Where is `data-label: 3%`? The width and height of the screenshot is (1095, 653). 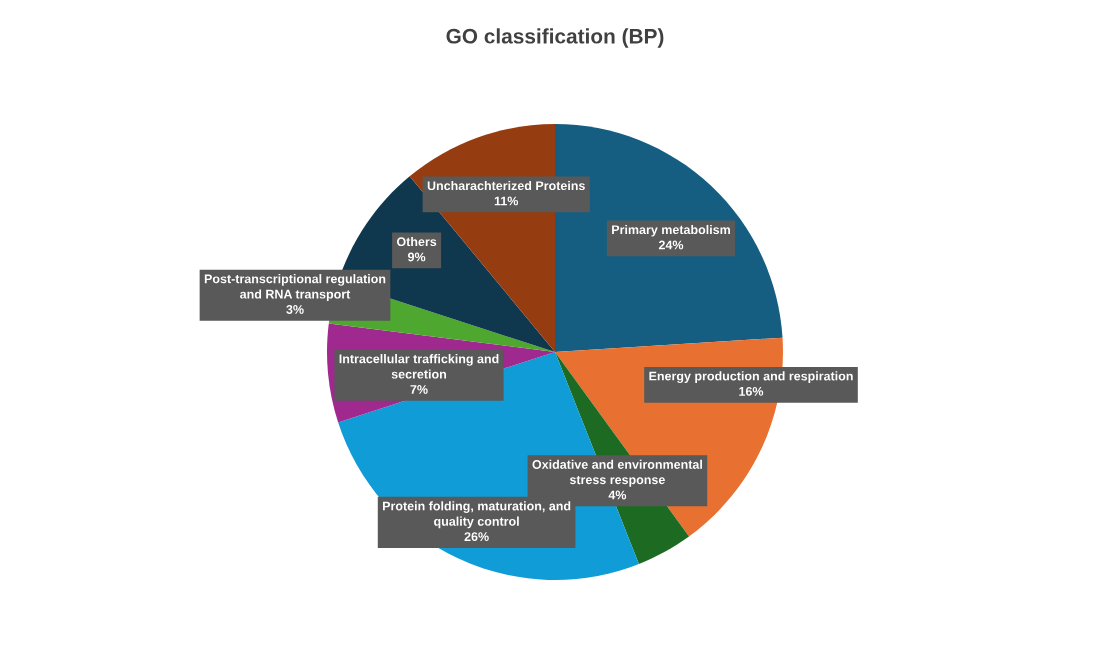
data-label: 3% is located at coordinates (295, 309).